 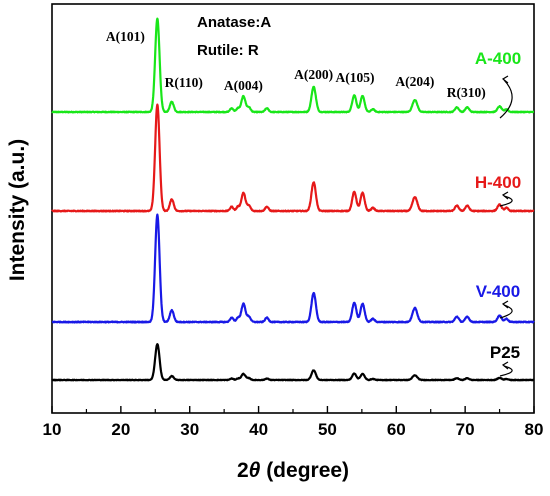 What do you see at coordinates (234, 22) in the screenshot?
I see `legend-anatase: Anatase:A` at bounding box center [234, 22].